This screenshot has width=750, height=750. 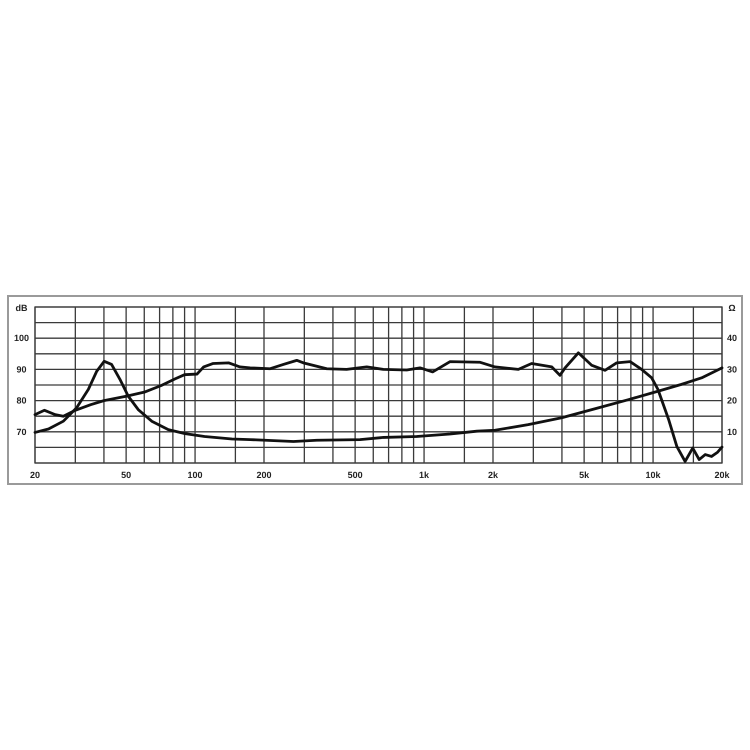 I want to click on x-tick-label: 2k, so click(x=493, y=475).